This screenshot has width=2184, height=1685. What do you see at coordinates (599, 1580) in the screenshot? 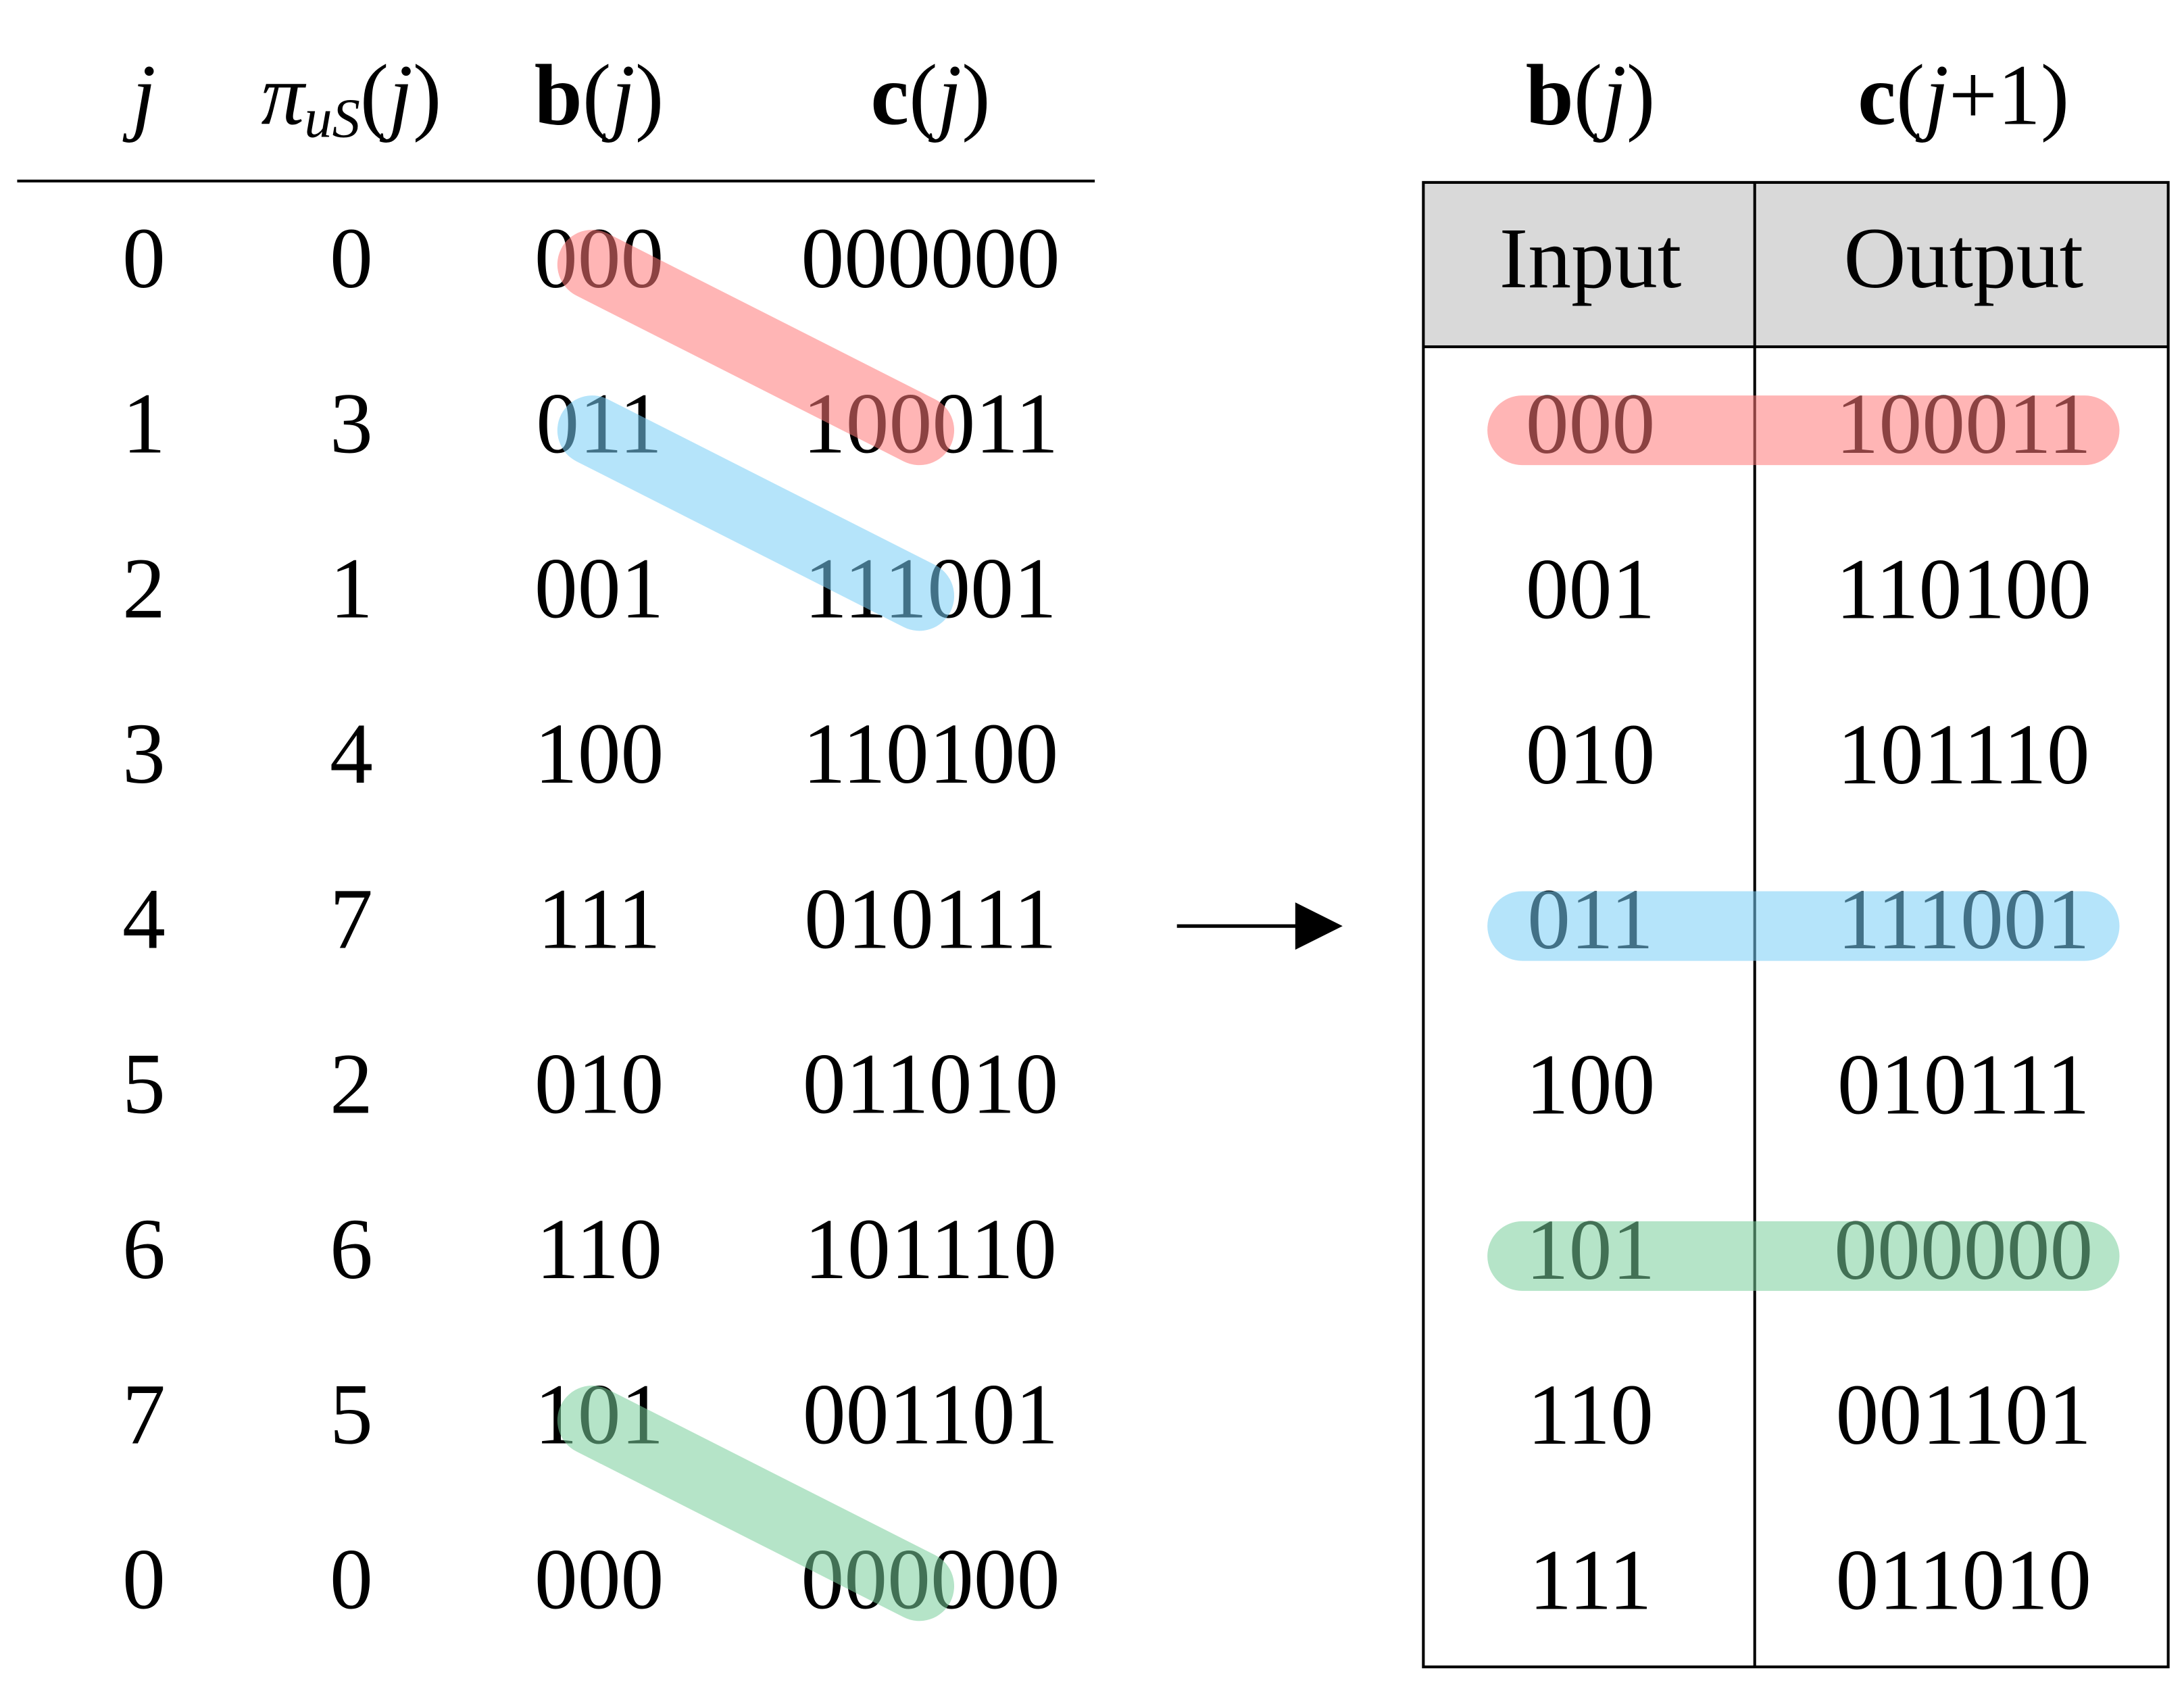
I see `left-cell: 000` at bounding box center [599, 1580].